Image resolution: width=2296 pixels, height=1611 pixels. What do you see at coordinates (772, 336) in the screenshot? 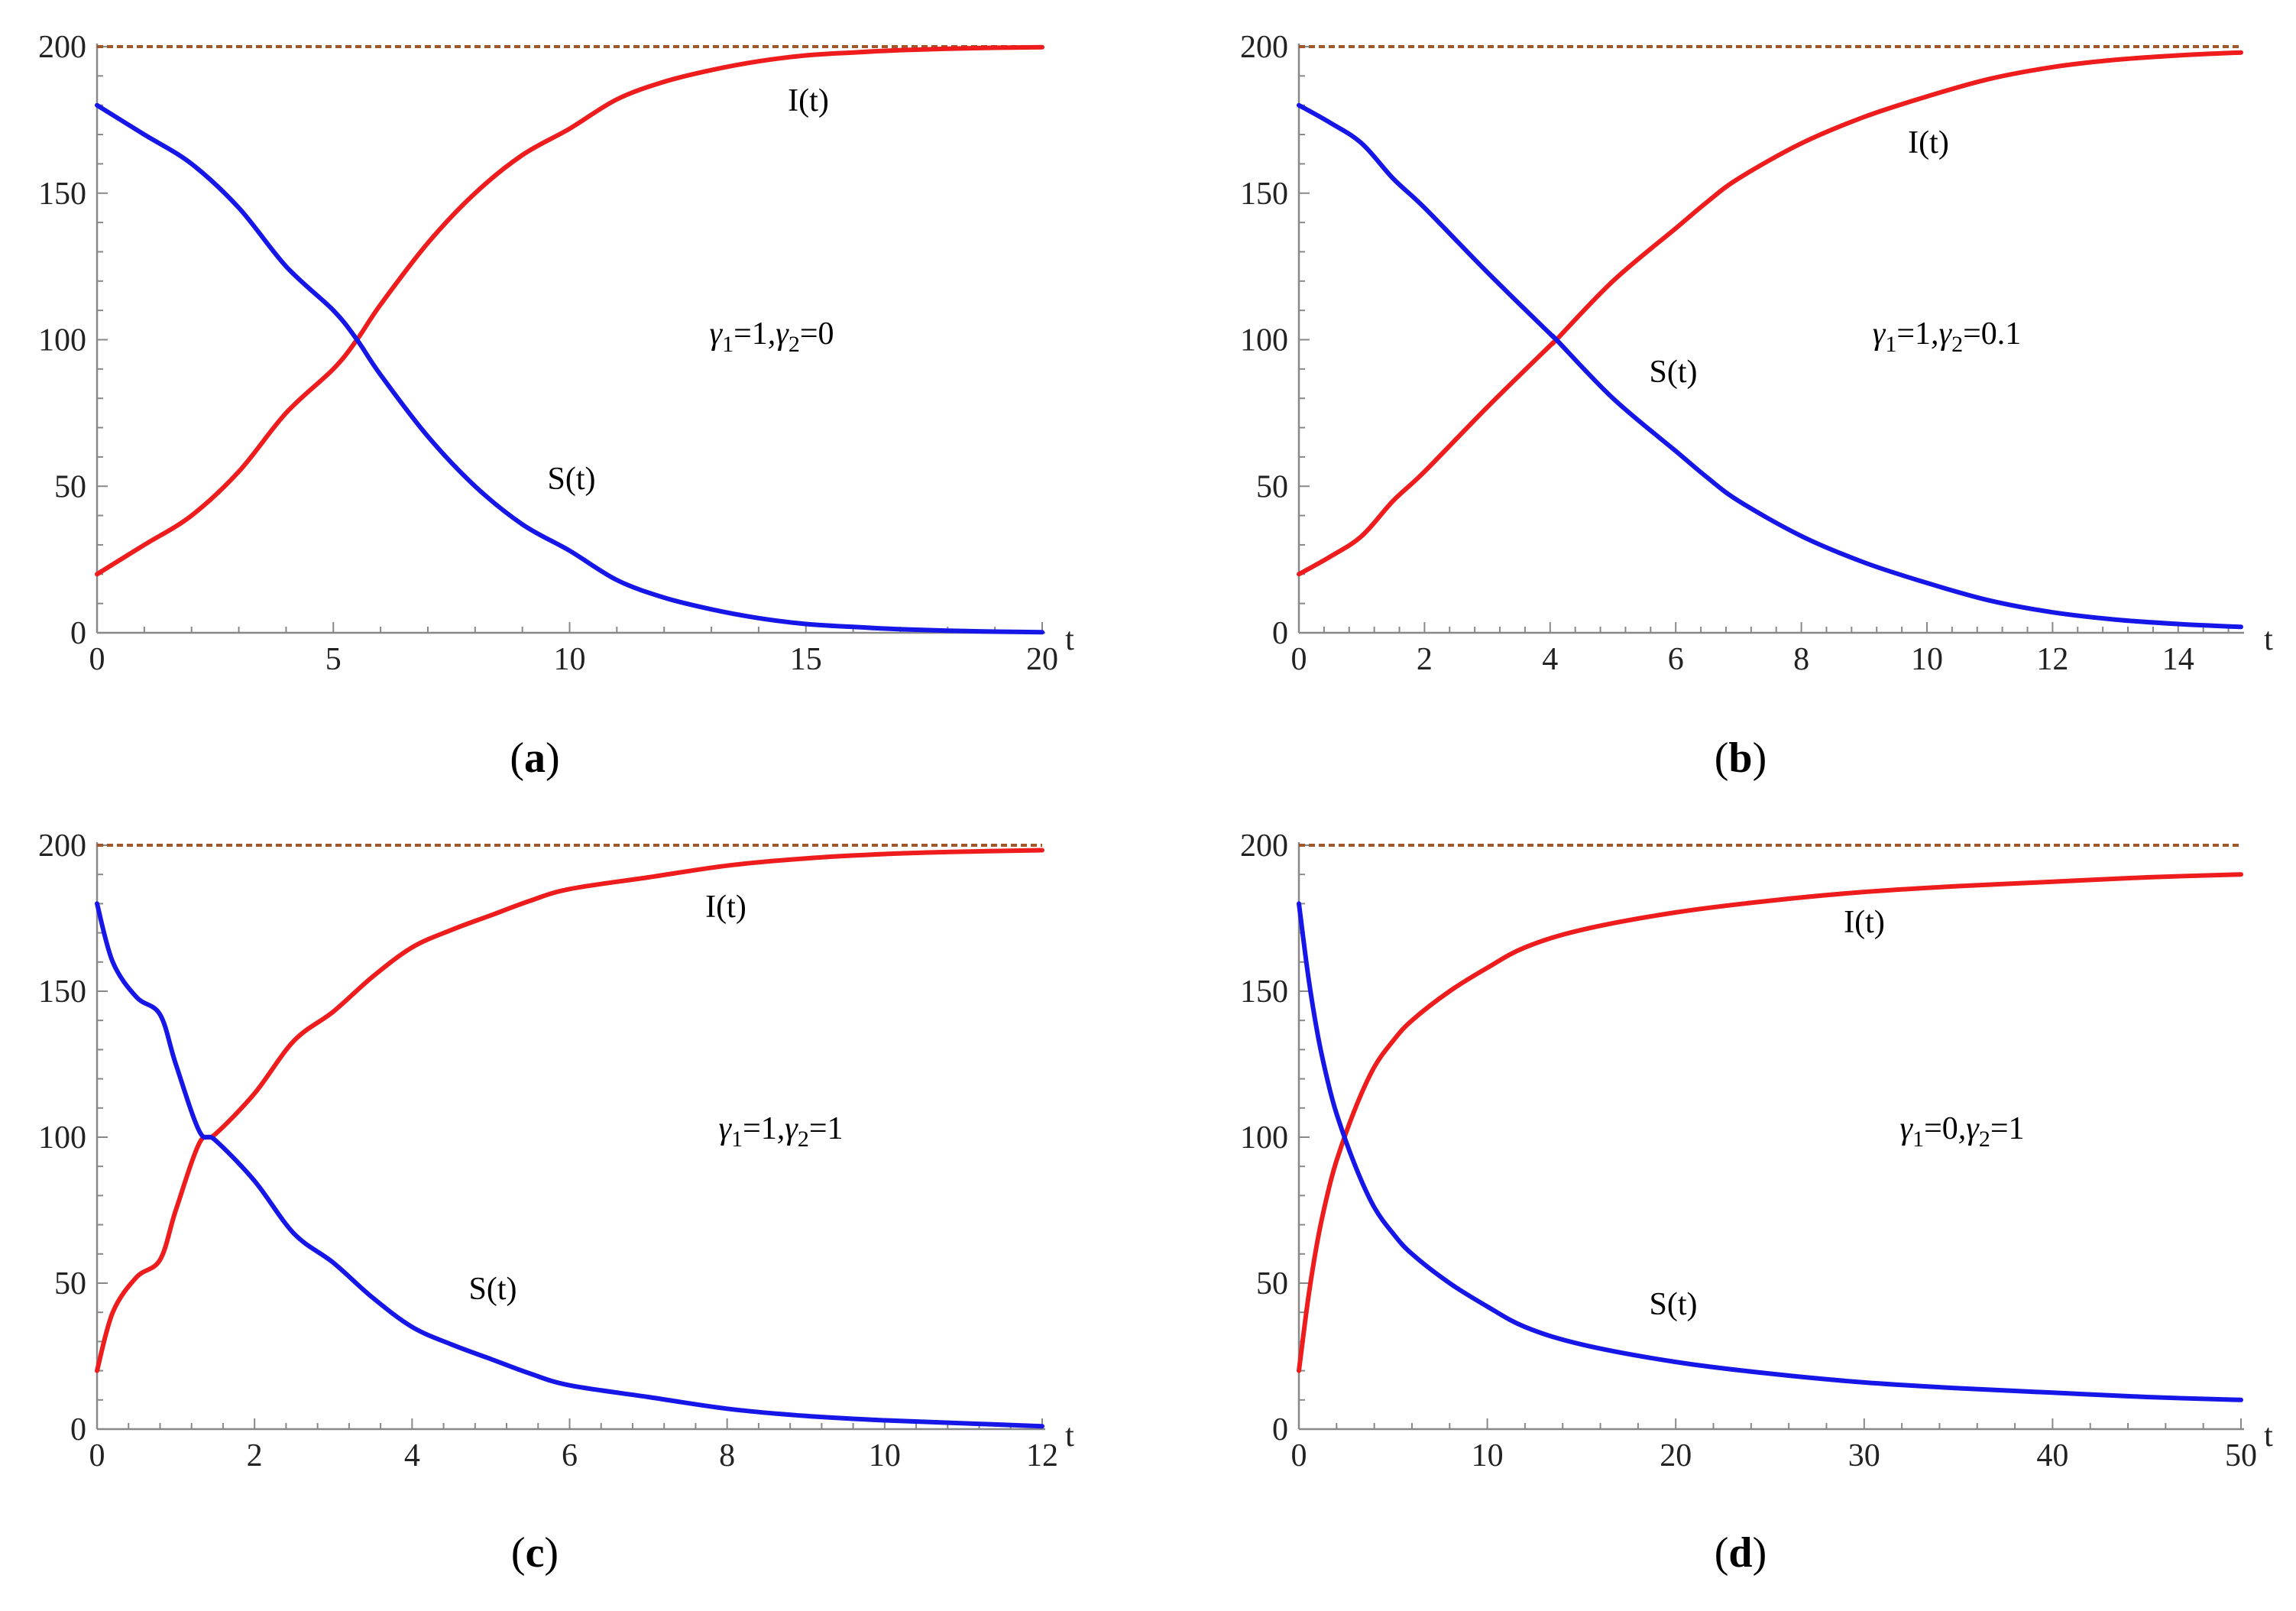
I see `parameter-annotation: γ1=1,γ2=0` at bounding box center [772, 336].